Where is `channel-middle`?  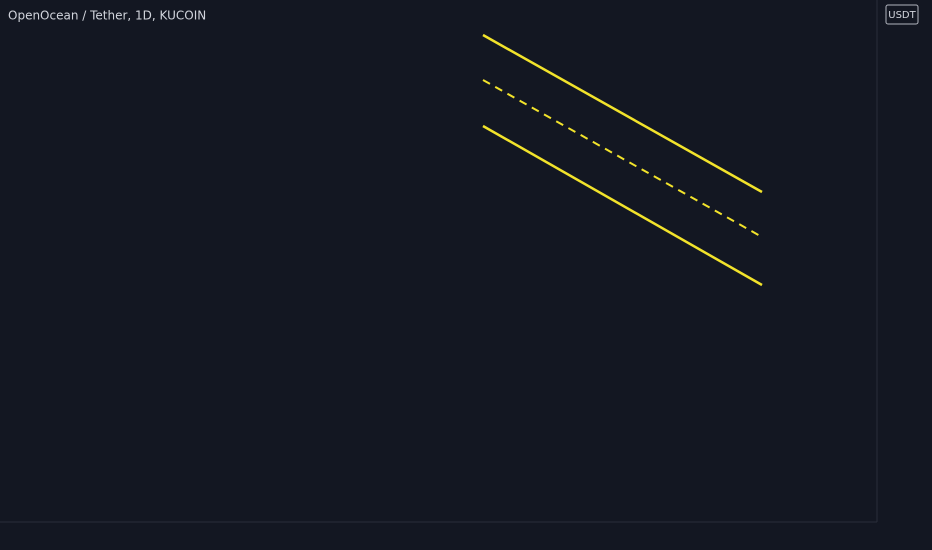
channel-middle is located at coordinates (622, 158).